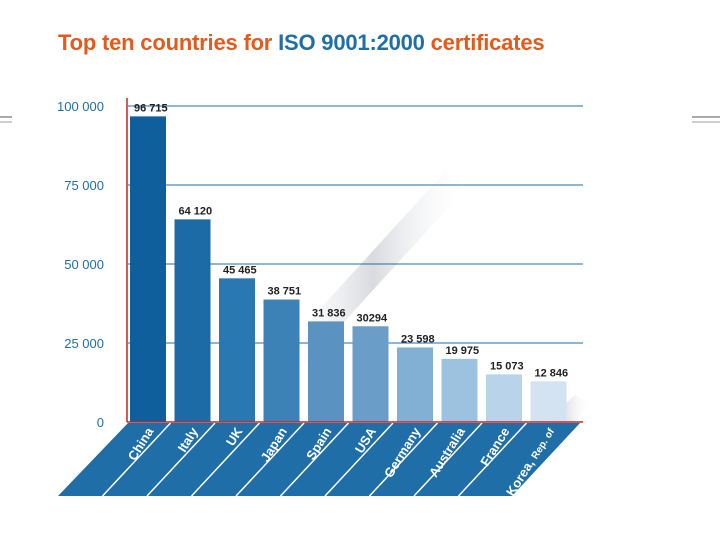 This screenshot has height=540, width=720. I want to click on bar-usa, so click(370, 374).